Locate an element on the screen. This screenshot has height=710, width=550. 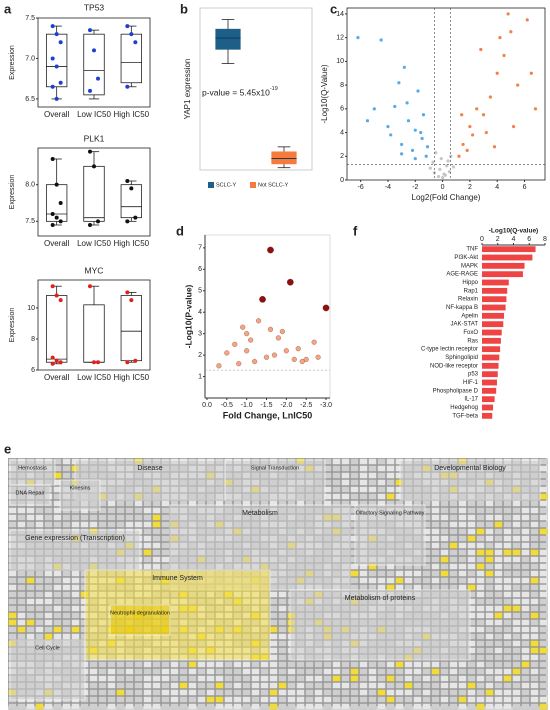
panel-label: f is located at coordinates (355, 230).